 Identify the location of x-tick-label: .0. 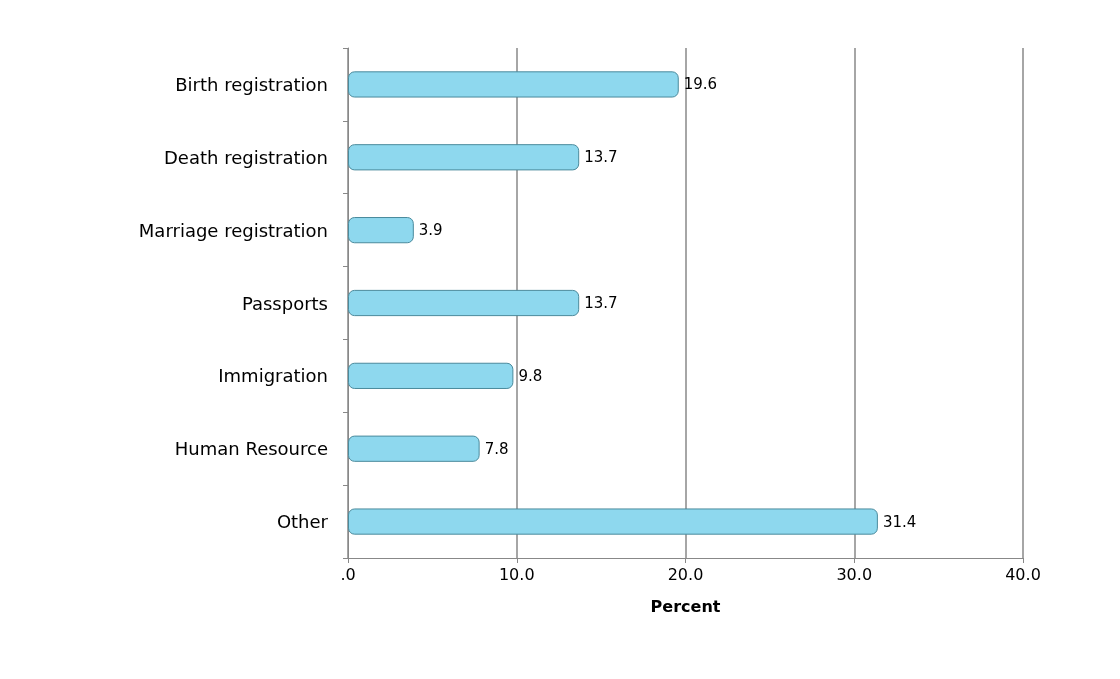
(348, 574).